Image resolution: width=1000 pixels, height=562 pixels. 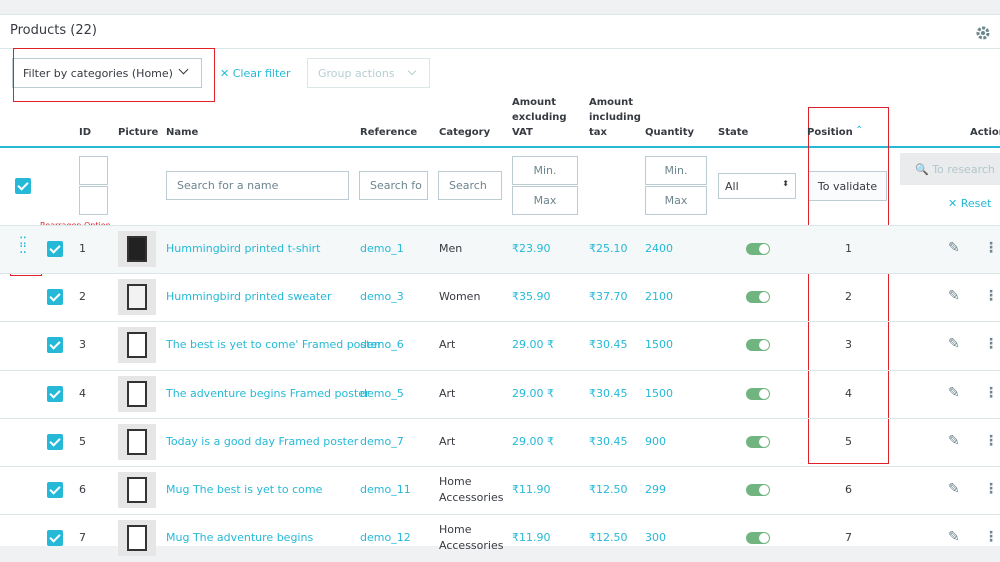 What do you see at coordinates (389, 132) in the screenshot?
I see `column-header: Reference` at bounding box center [389, 132].